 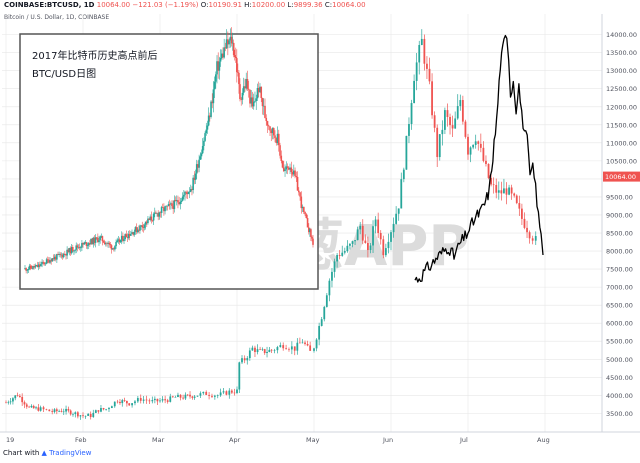 What do you see at coordinates (158, 440) in the screenshot?
I see `x-tick-label: Mar` at bounding box center [158, 440].